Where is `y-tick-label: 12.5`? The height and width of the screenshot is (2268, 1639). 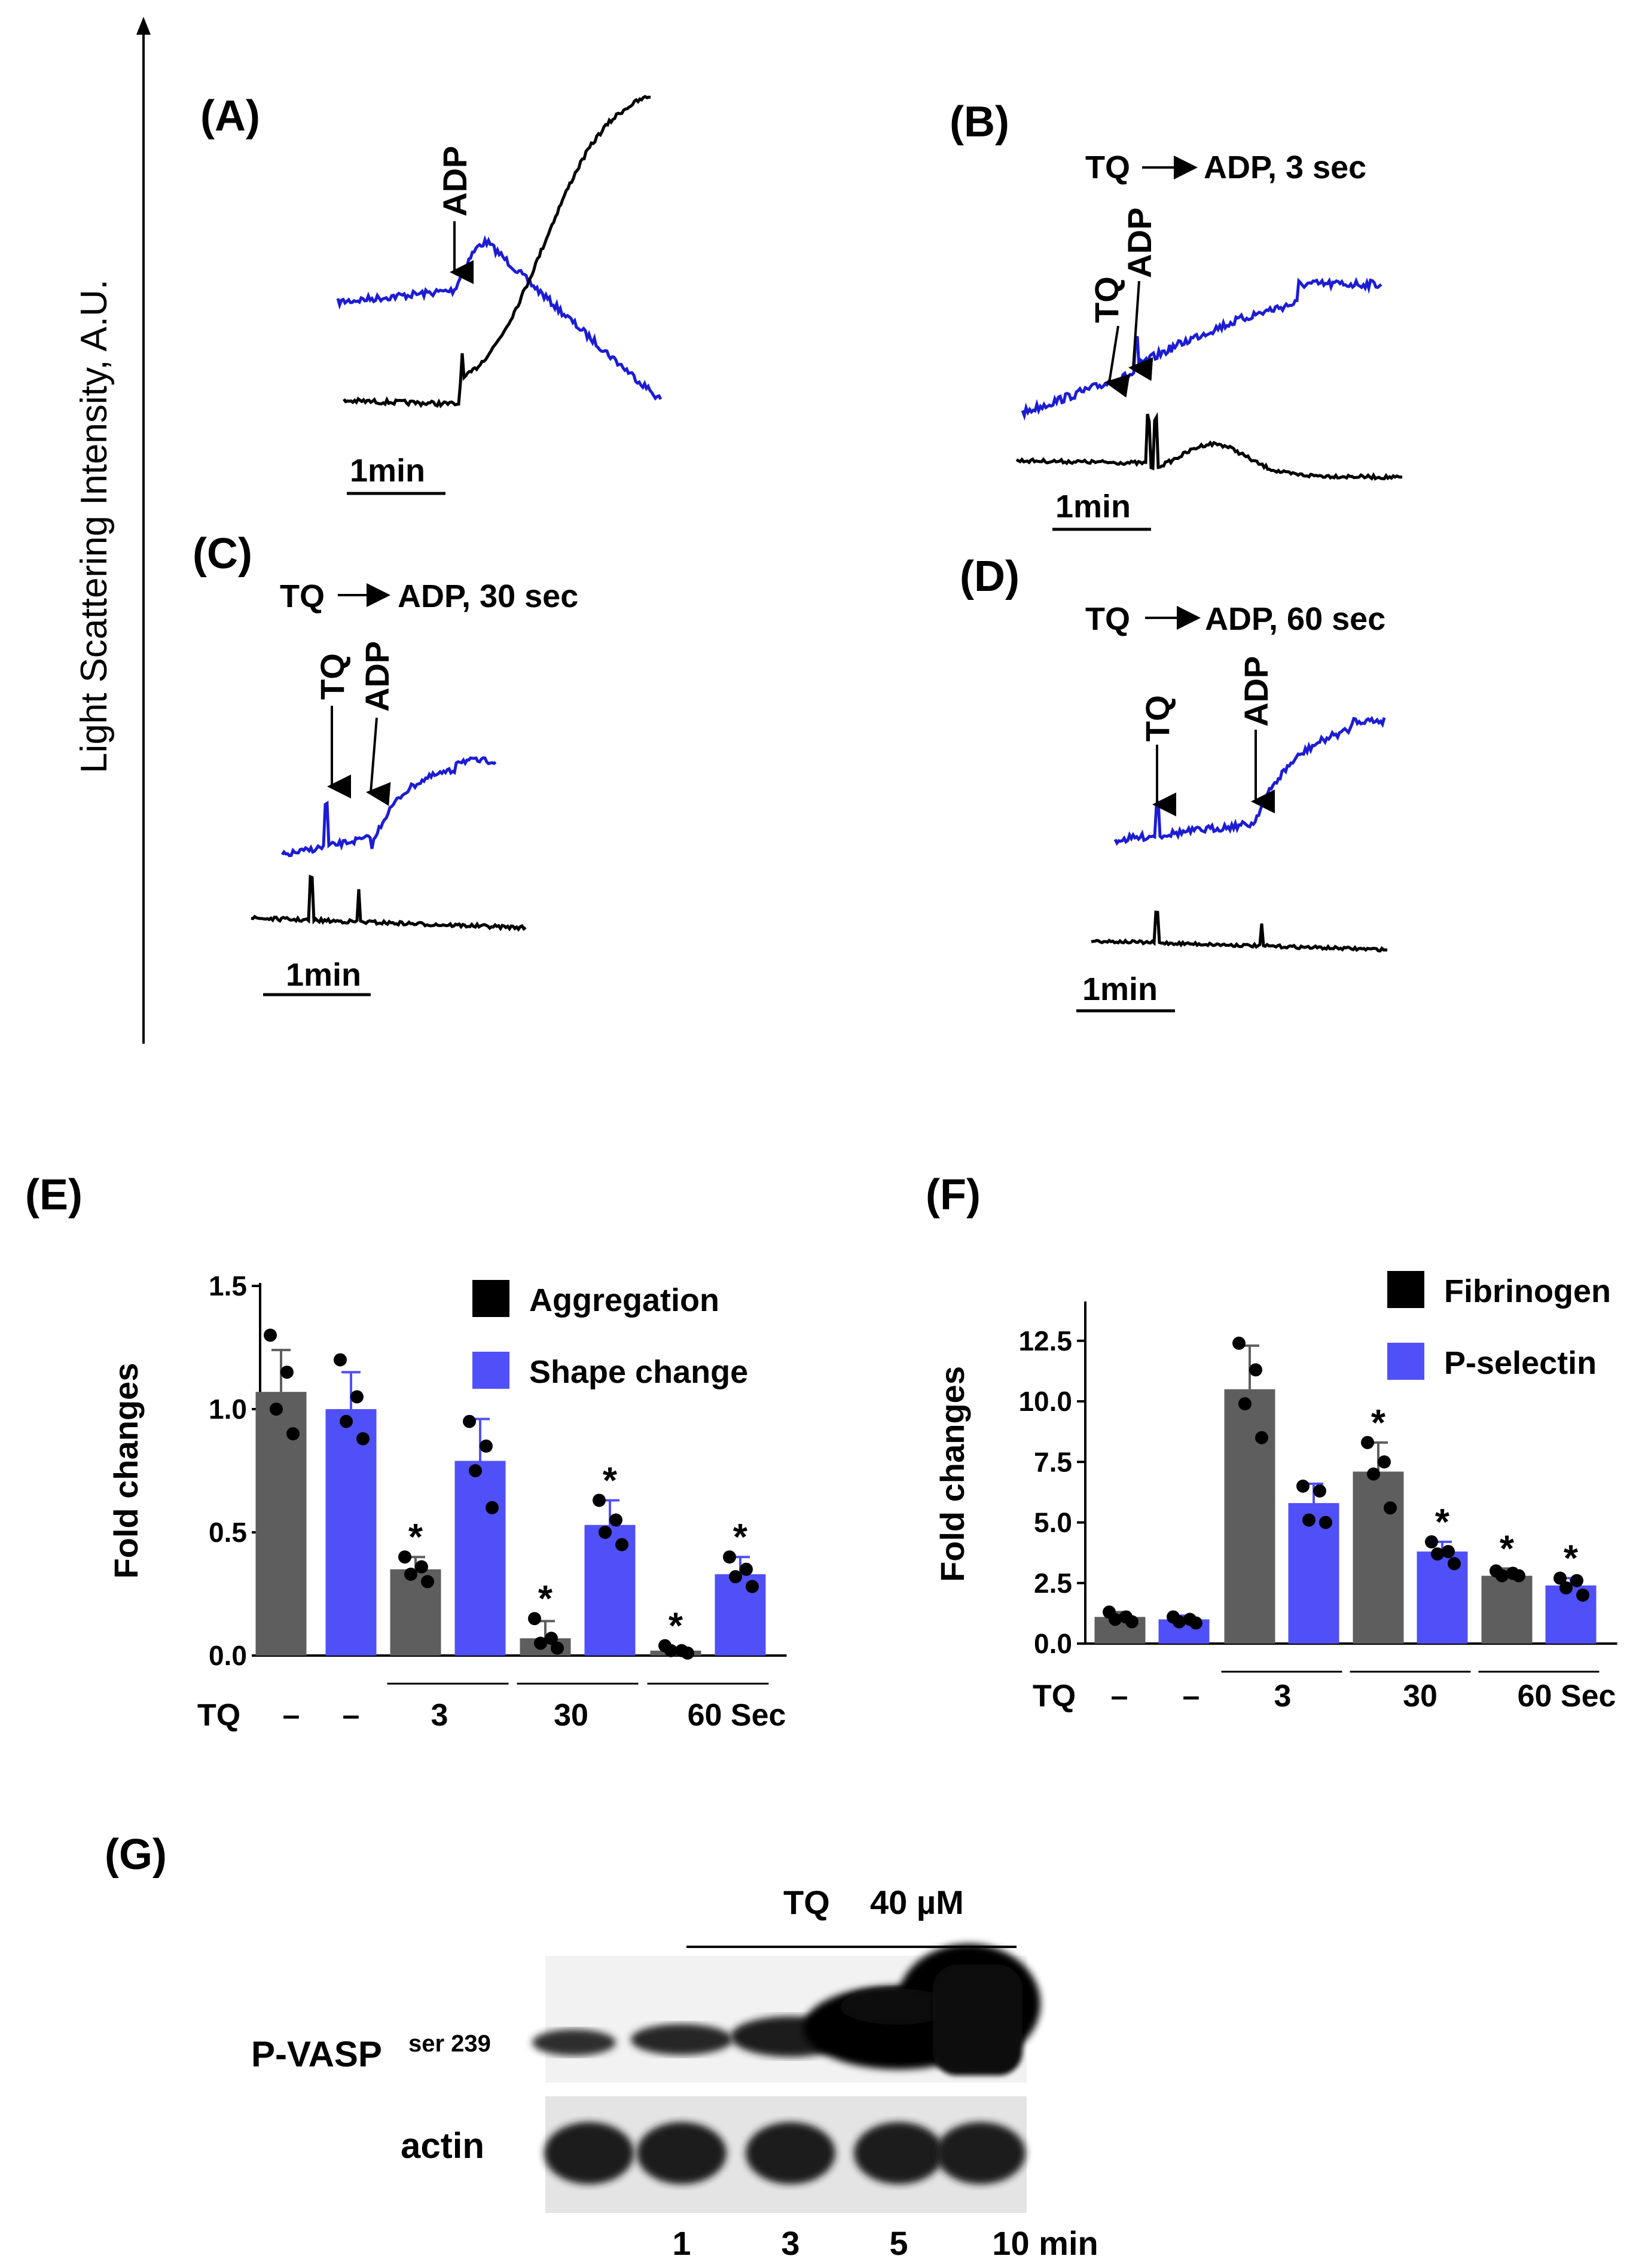 y-tick-label: 12.5 is located at coordinates (1045, 1340).